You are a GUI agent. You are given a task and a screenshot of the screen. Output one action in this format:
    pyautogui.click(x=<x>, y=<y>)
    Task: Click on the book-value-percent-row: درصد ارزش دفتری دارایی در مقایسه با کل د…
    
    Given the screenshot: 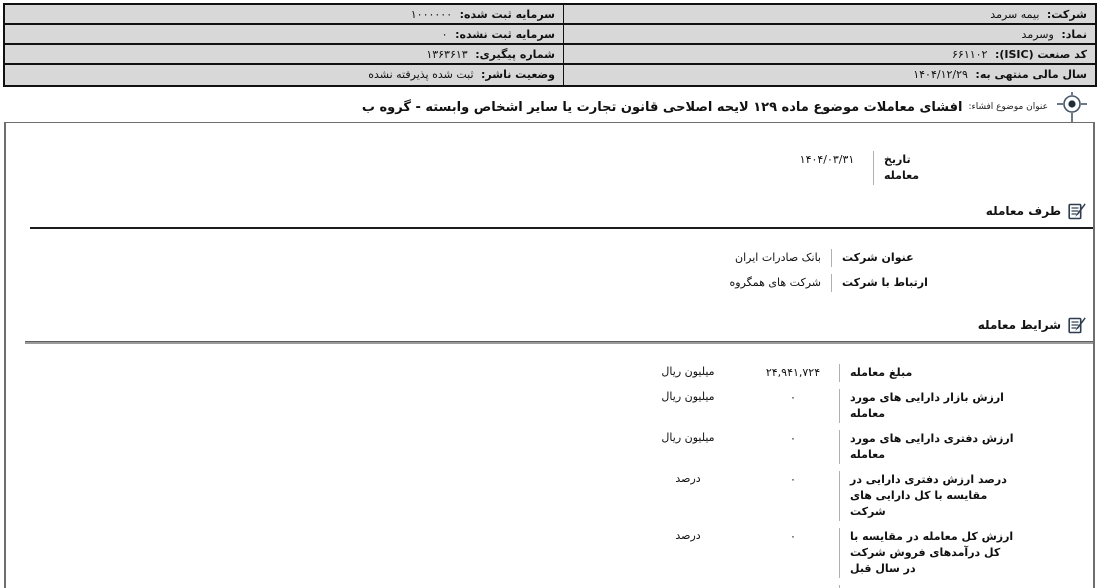 What is the action you would take?
    pyautogui.click(x=549, y=496)
    